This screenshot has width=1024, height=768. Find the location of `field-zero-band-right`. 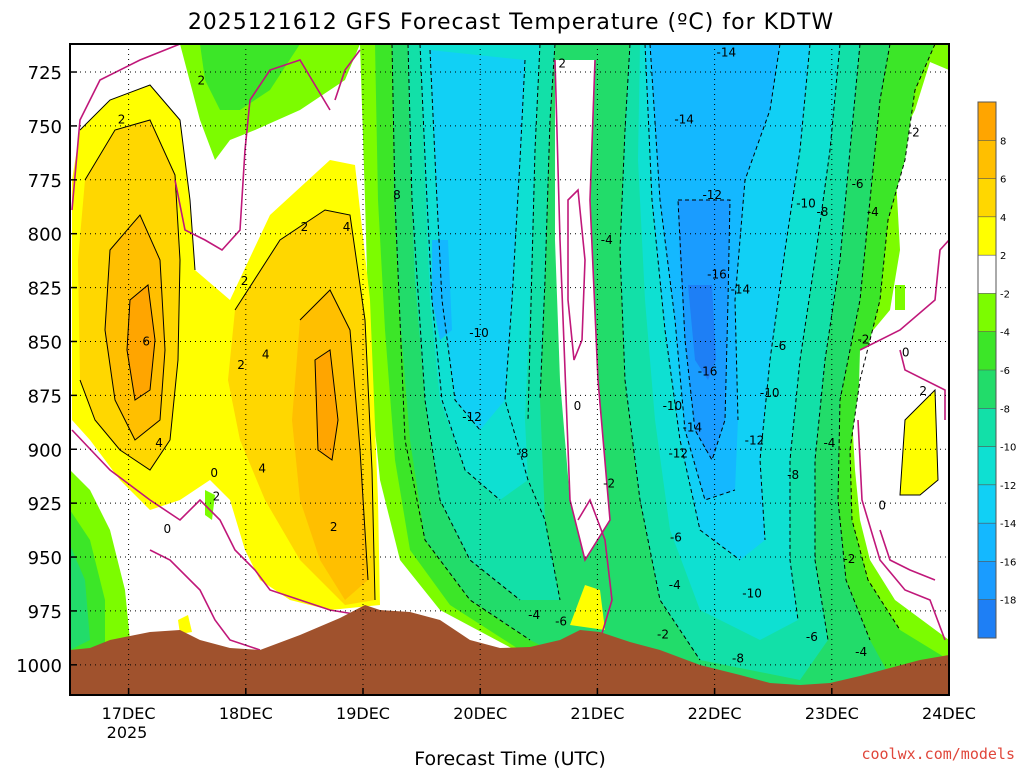

field-zero-band-right is located at coordinates (903, 425).